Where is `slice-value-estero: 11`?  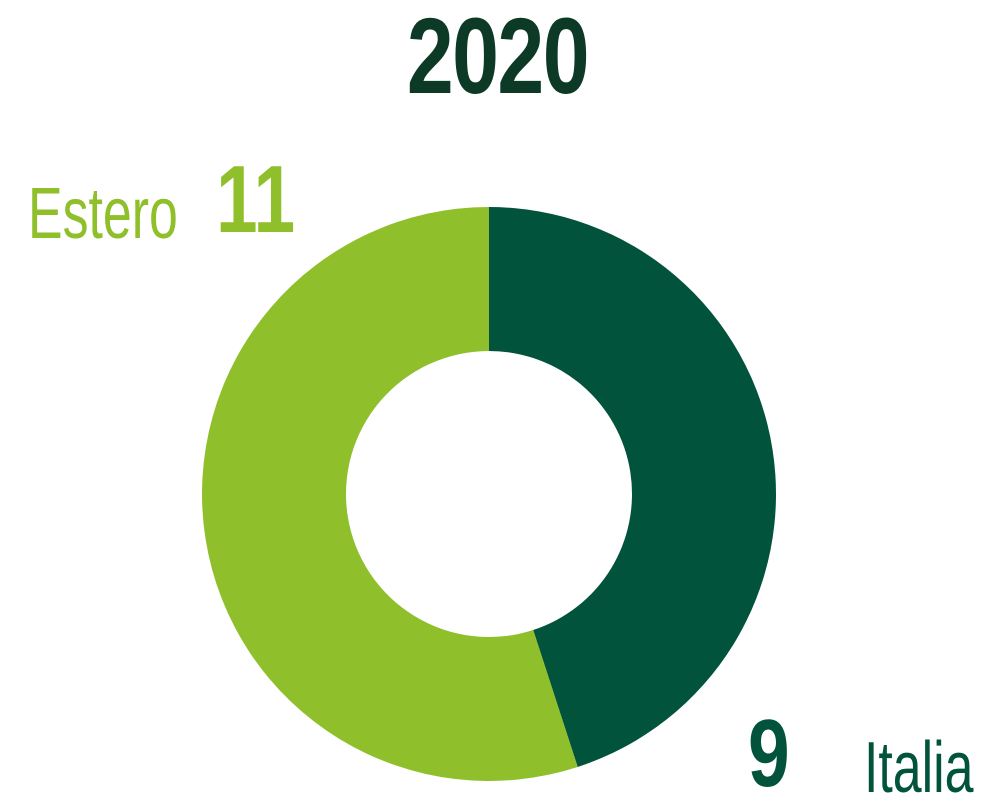 slice-value-estero: 11 is located at coordinates (256, 199).